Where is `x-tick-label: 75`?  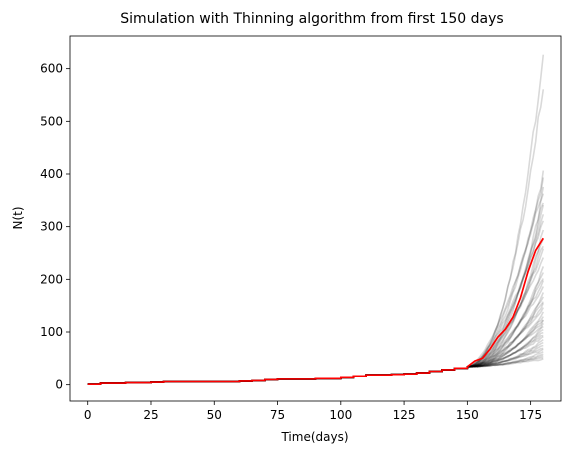 x-tick-label: 75 is located at coordinates (277, 415).